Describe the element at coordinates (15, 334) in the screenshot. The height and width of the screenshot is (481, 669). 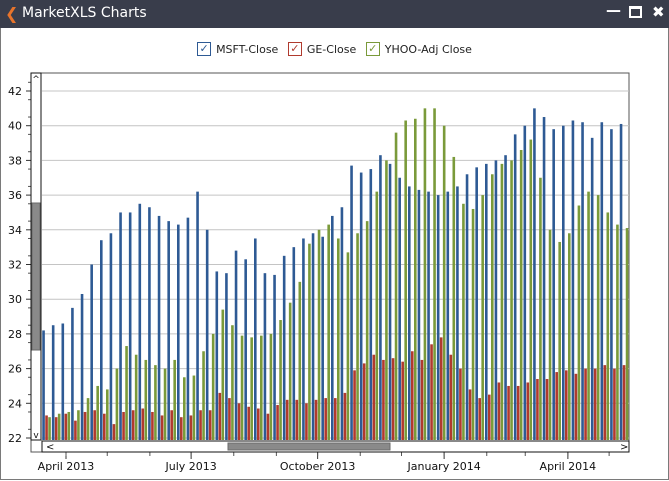
I see `y-tick-label: 28` at that location.